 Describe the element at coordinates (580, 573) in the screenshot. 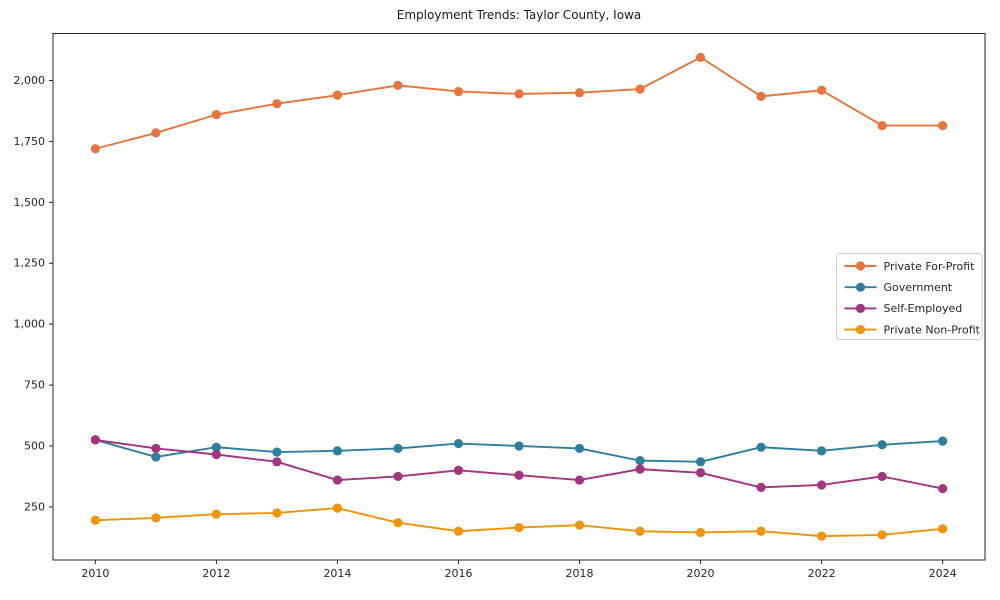

I see `x-tick-label: 2018` at that location.